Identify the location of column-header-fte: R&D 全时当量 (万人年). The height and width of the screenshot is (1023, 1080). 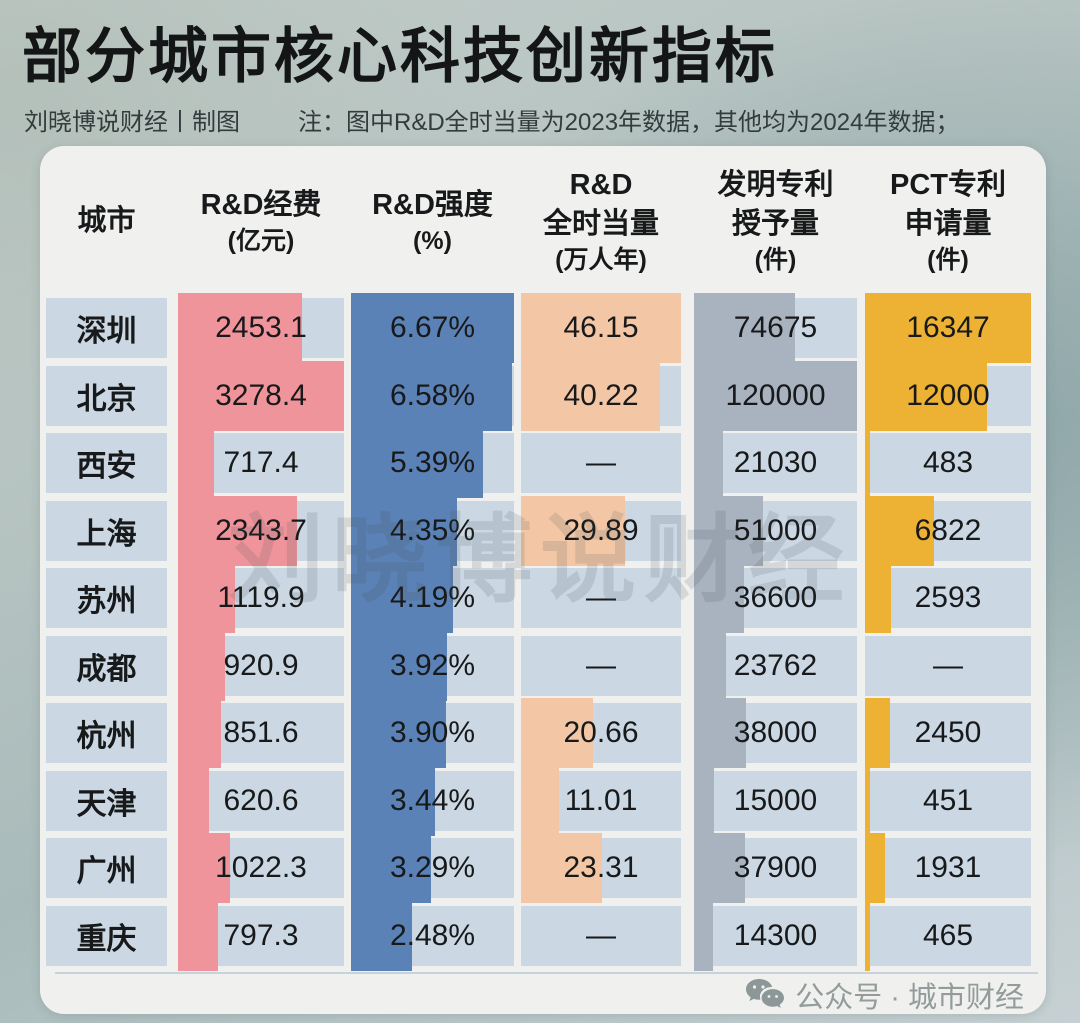
(601, 222).